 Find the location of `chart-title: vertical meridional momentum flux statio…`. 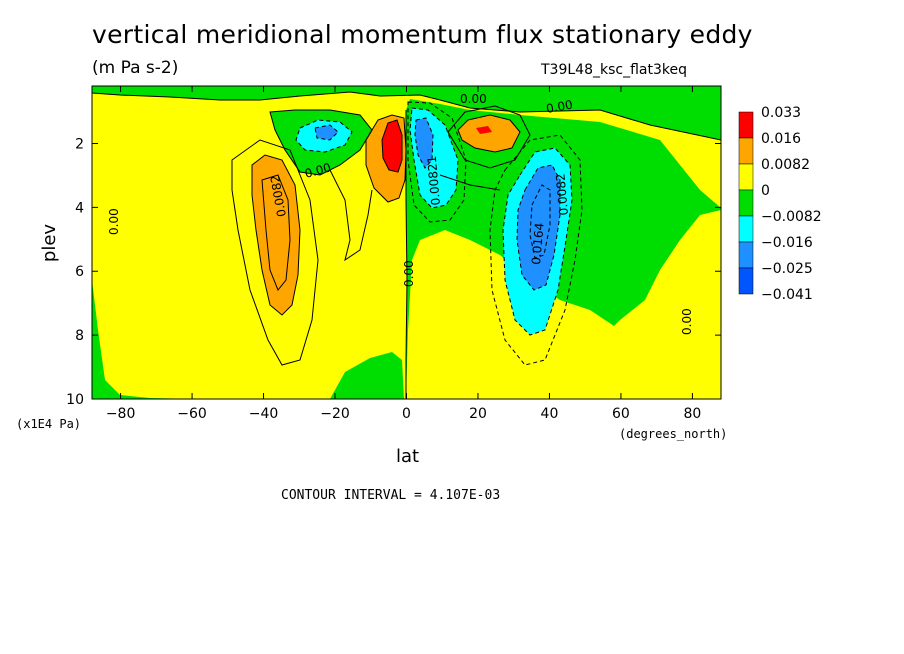

chart-title: vertical meridional momentum flux statio… is located at coordinates (422, 34).